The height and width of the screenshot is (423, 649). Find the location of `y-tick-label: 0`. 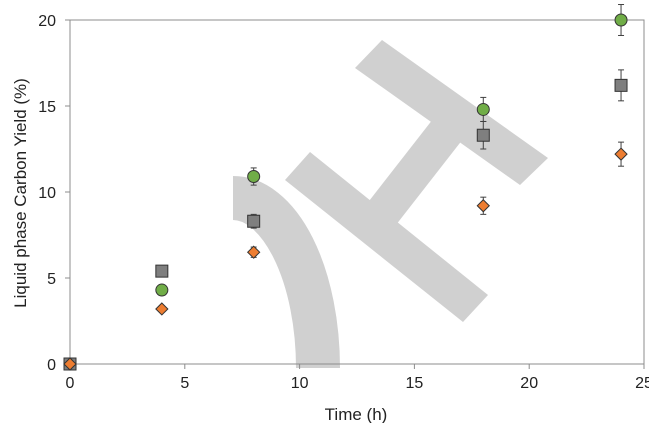

y-tick-label: 0 is located at coordinates (51, 365).